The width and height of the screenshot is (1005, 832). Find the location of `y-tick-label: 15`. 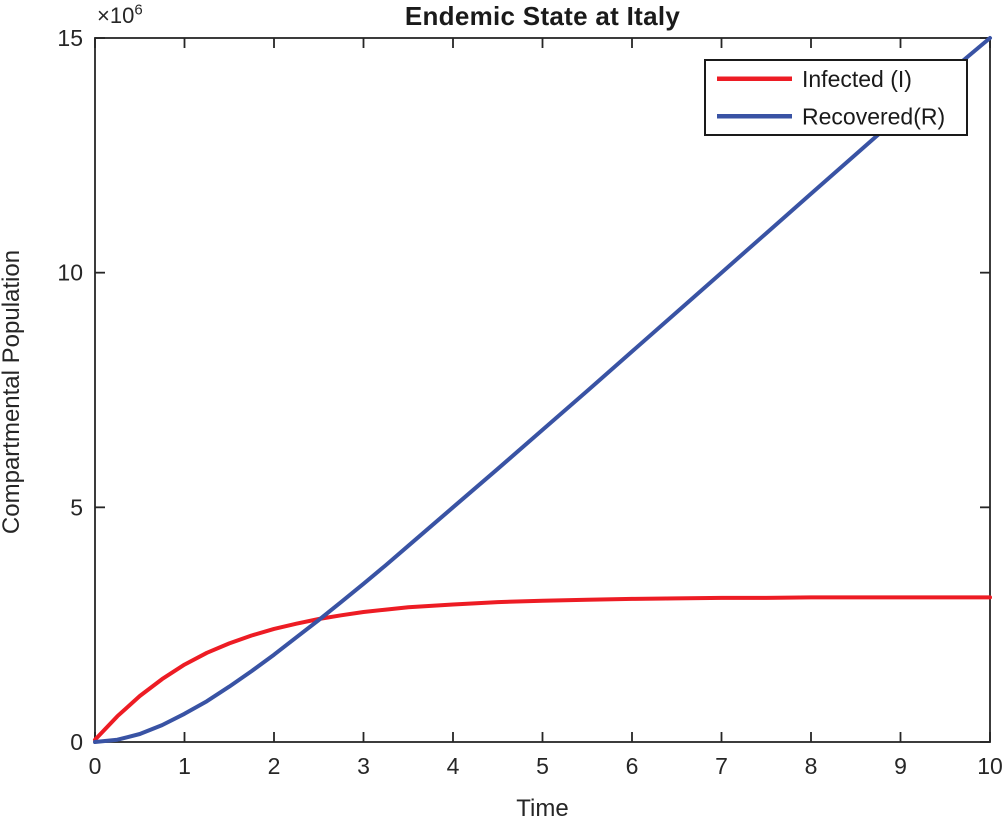

y-tick-label: 15 is located at coordinates (70, 38).